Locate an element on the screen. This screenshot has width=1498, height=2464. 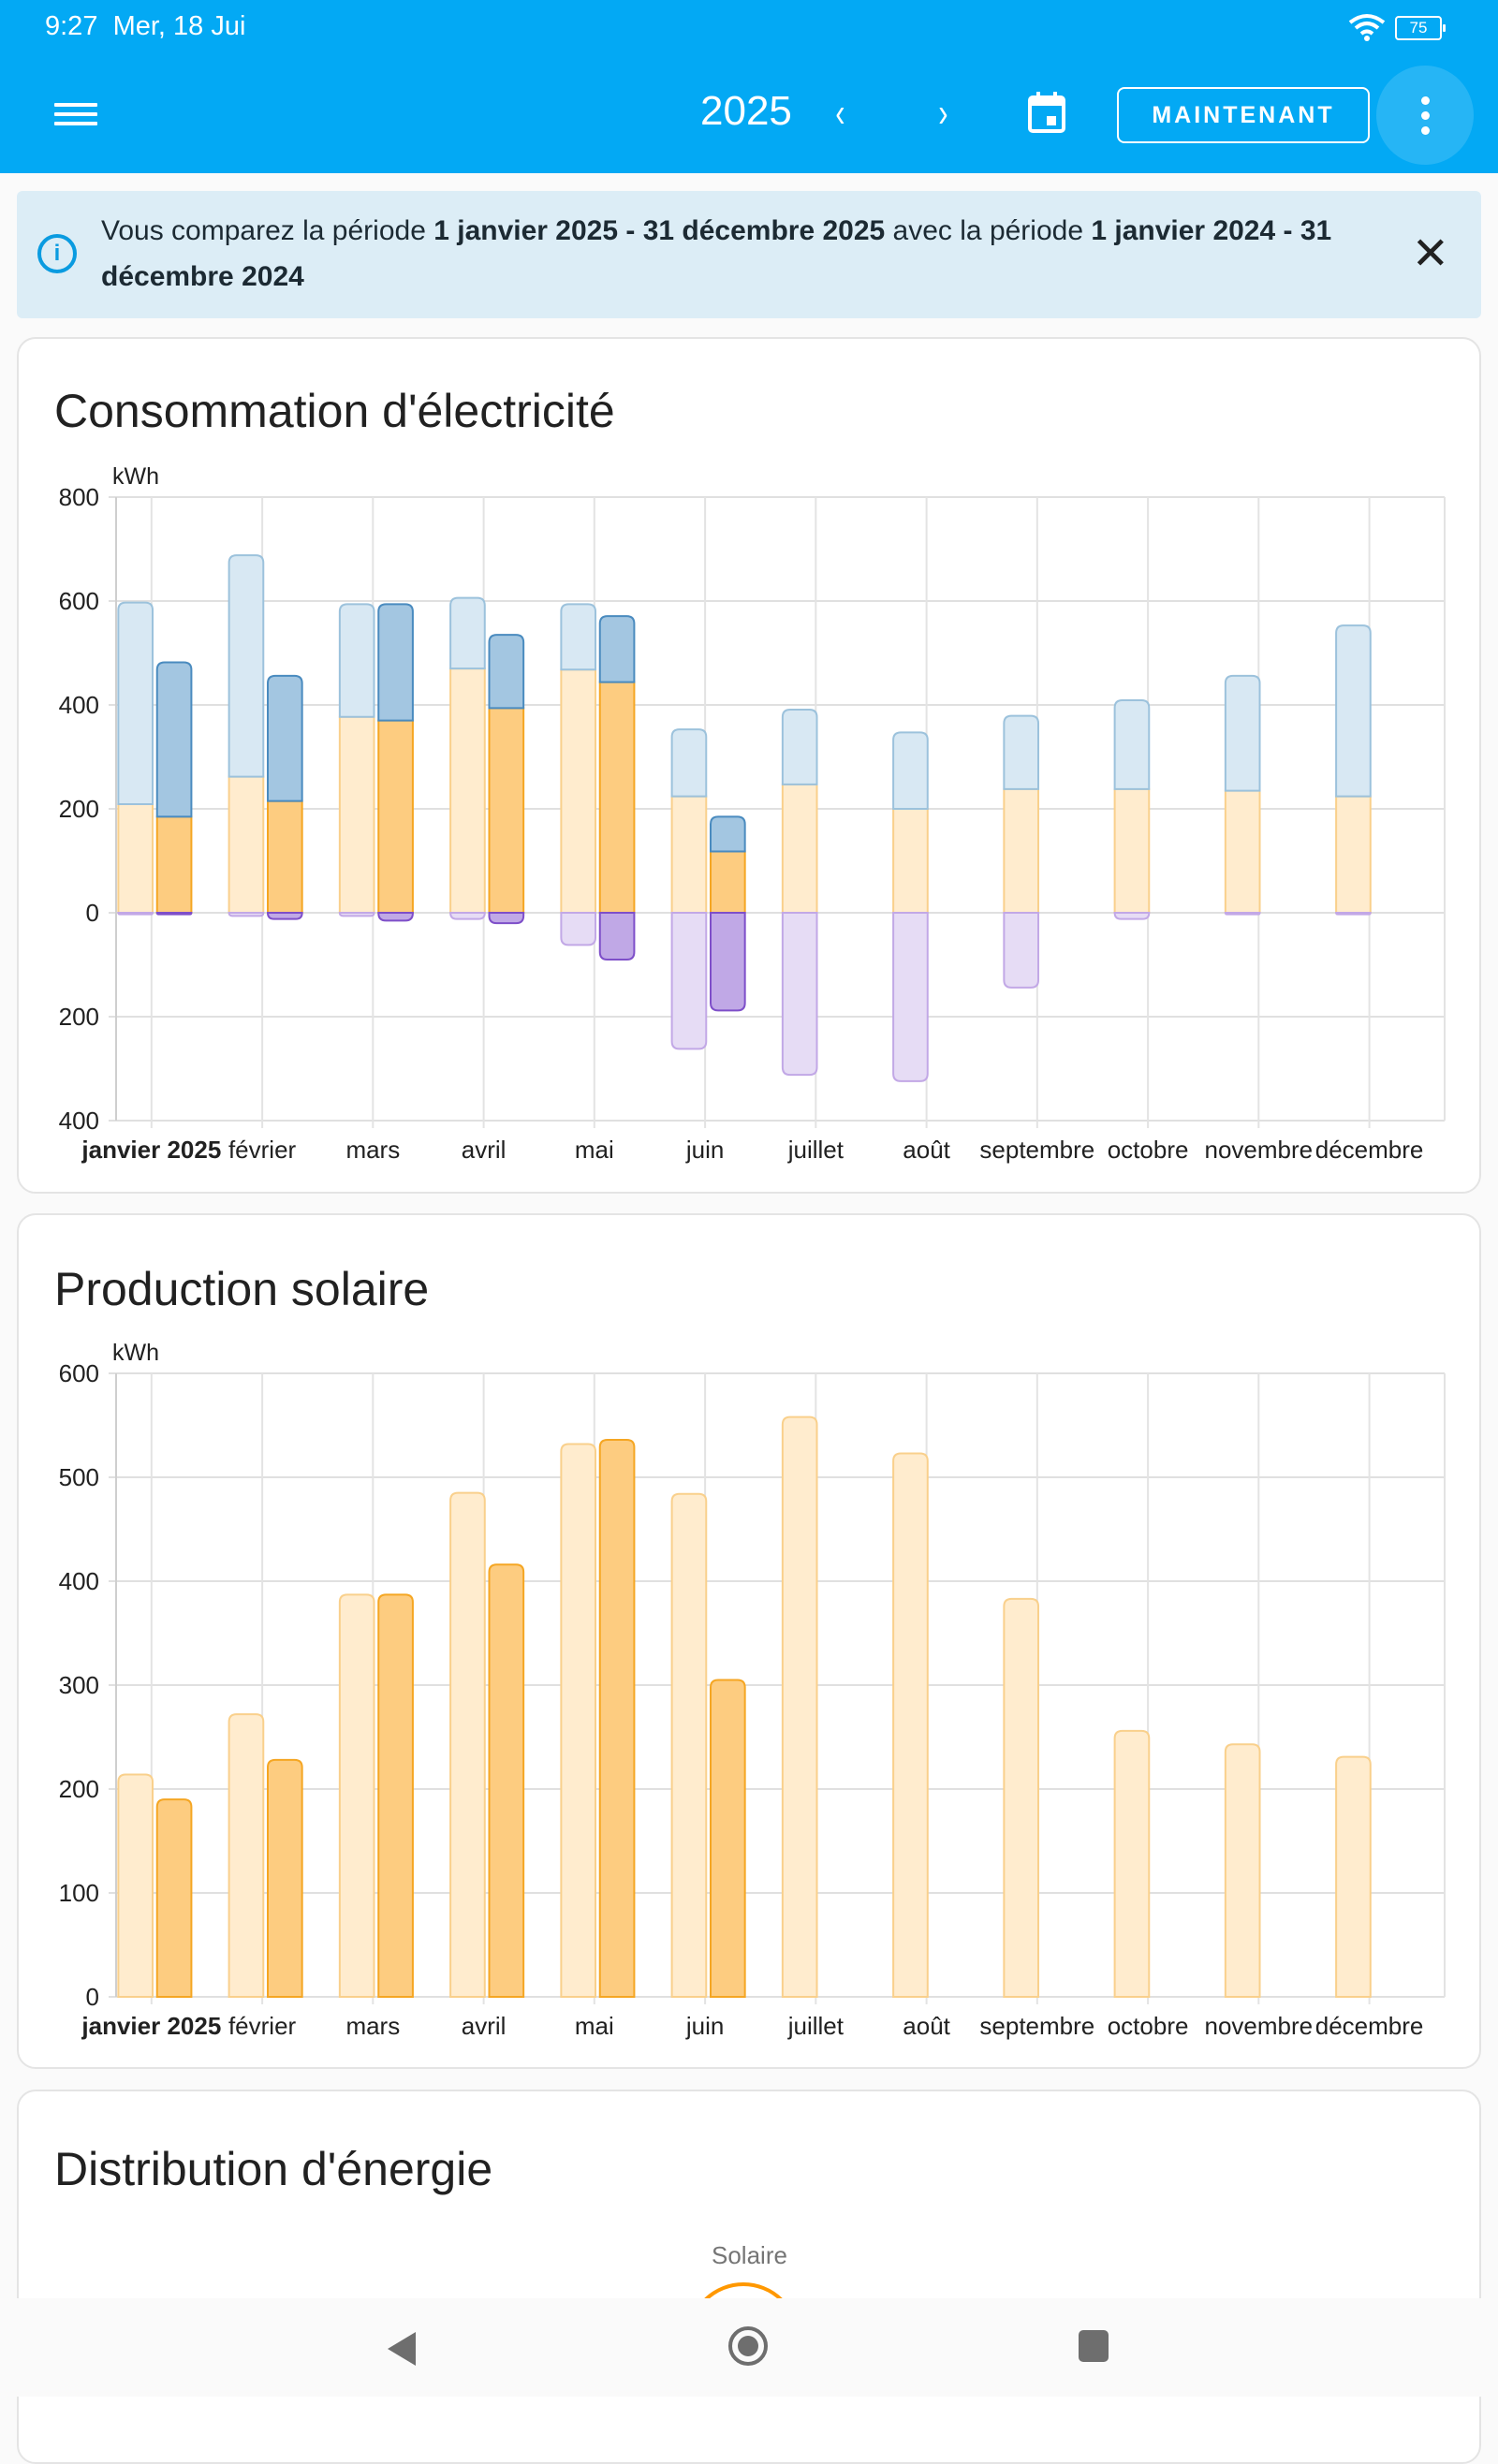
distribution-card: Distribution d'énergie Solaire is located at coordinates (749, 2277).